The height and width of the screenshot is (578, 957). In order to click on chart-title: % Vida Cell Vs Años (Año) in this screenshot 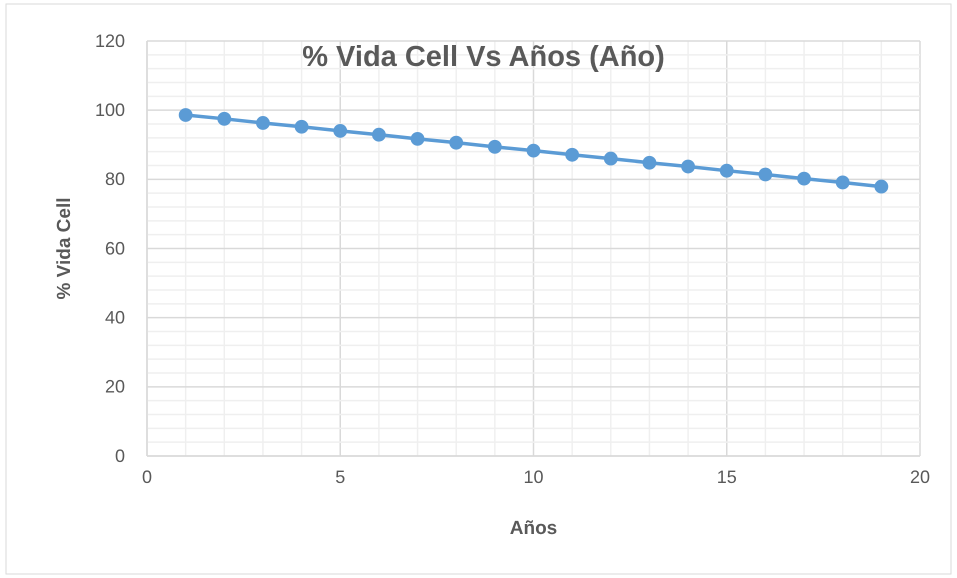, I will do `click(483, 57)`.